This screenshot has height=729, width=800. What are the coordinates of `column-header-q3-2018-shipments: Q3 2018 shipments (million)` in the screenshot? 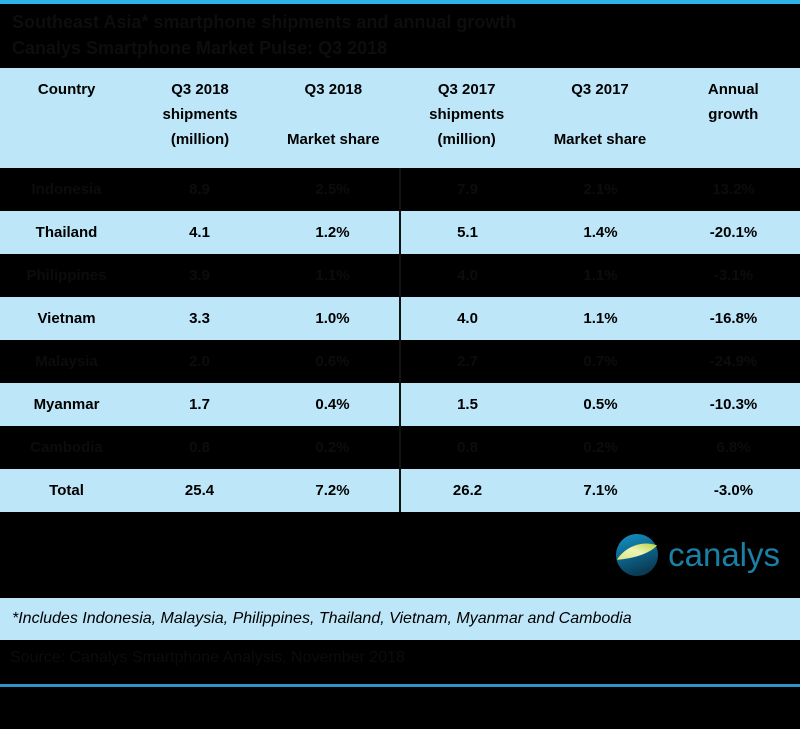 It's located at (199, 118).